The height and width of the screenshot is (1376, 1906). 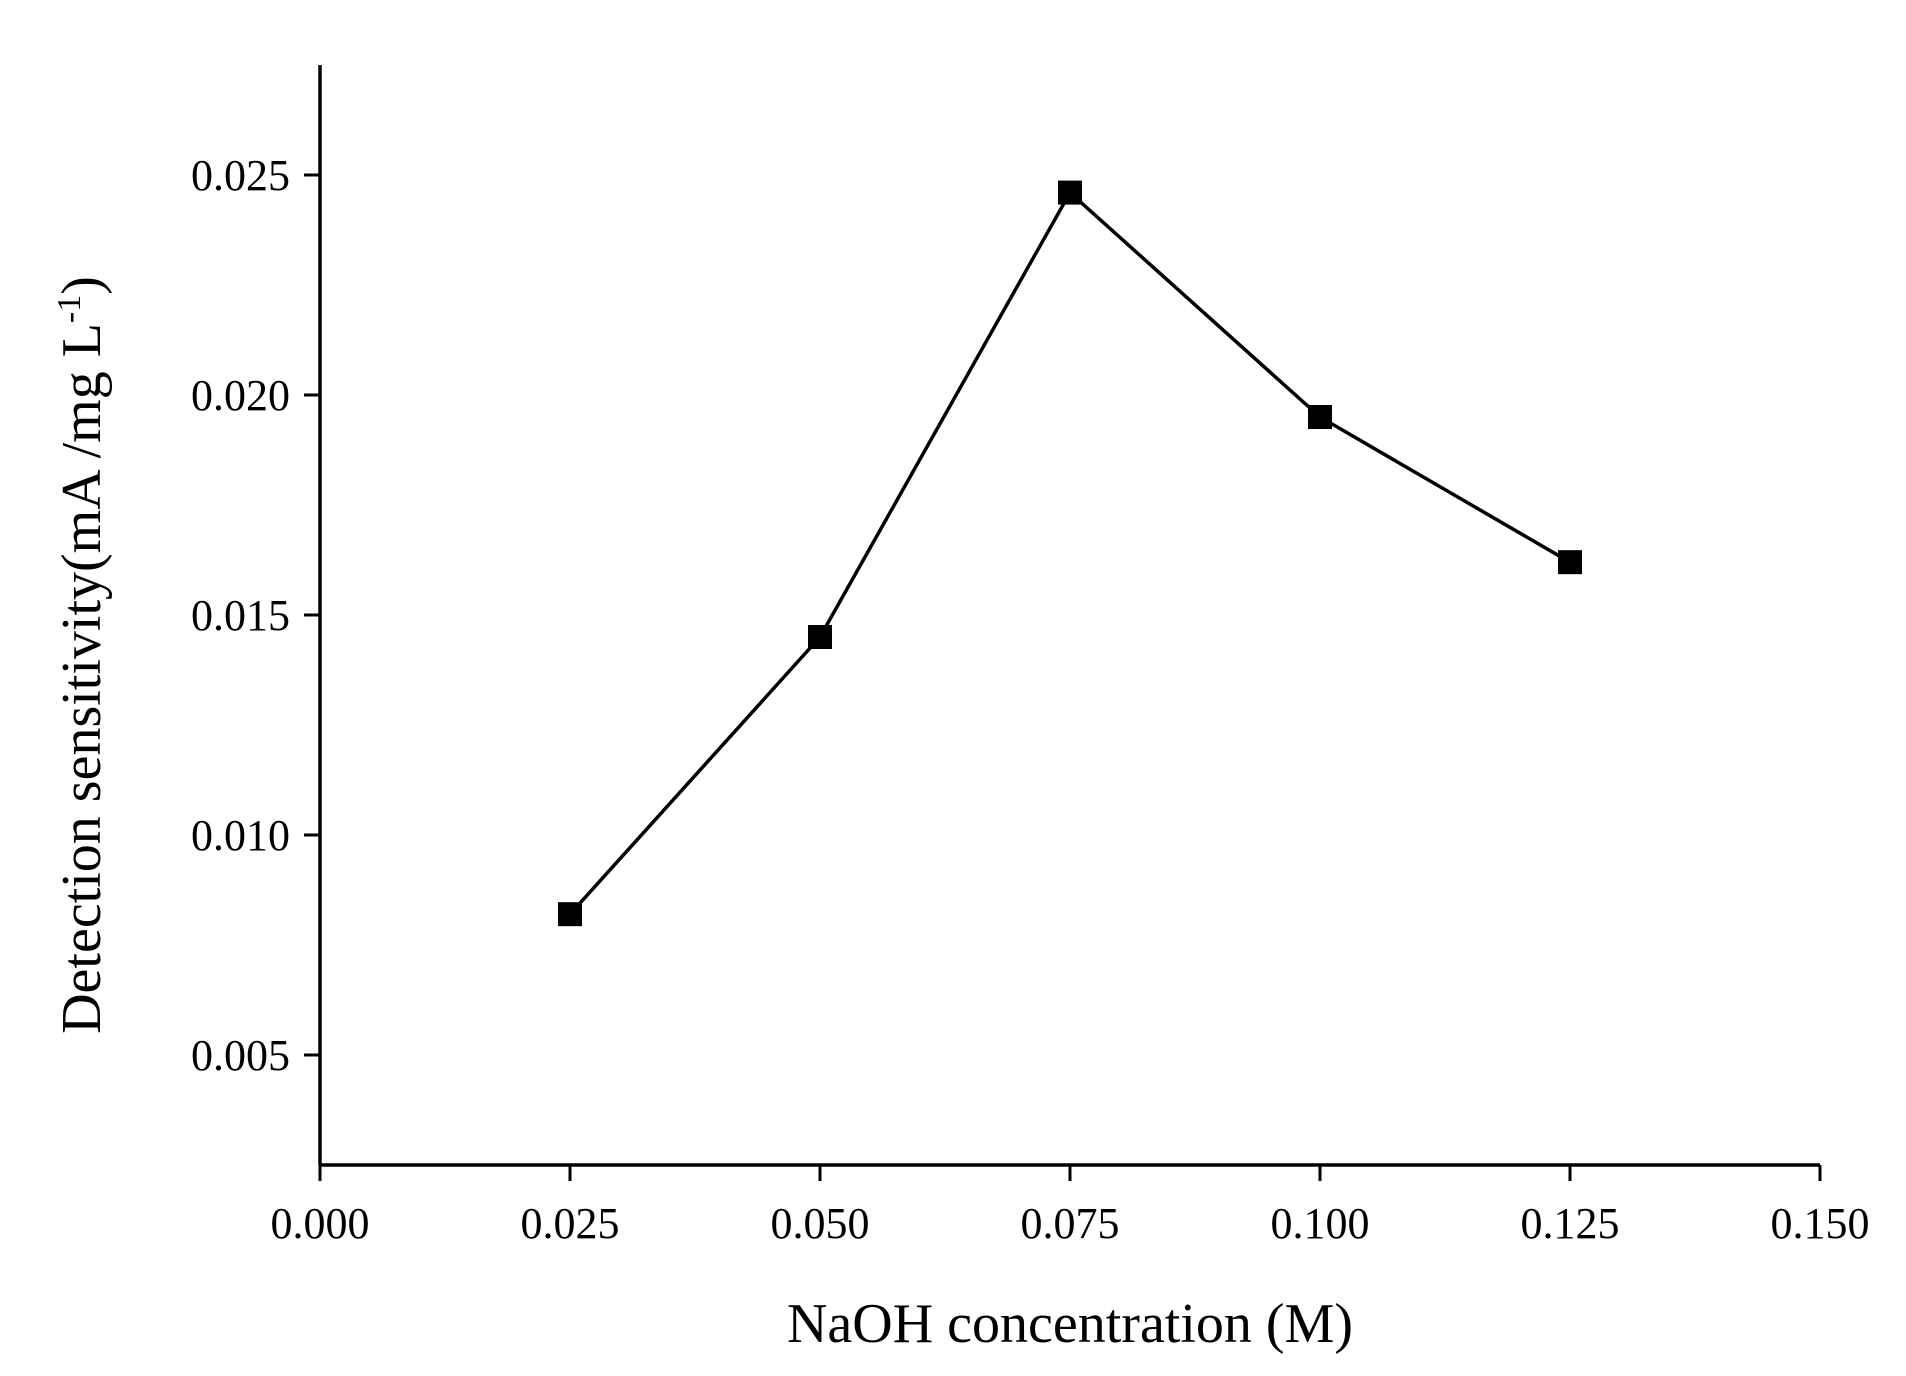 What do you see at coordinates (240, 395) in the screenshot?
I see `y-tick-label: 0.020` at bounding box center [240, 395].